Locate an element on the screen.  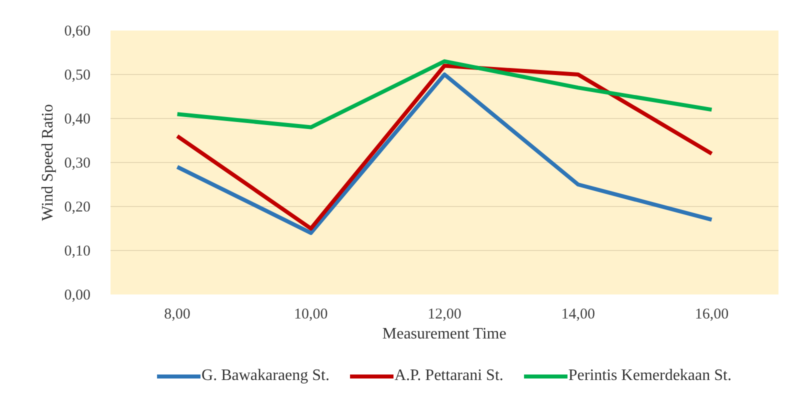
y-tick-label: 0,10 is located at coordinates (77, 252).